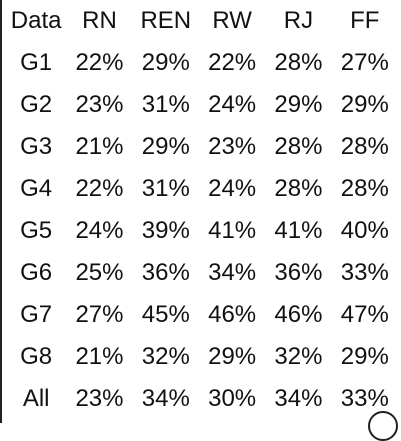 This screenshot has width=401, height=441. I want to click on header-rw: RW, so click(232, 20).